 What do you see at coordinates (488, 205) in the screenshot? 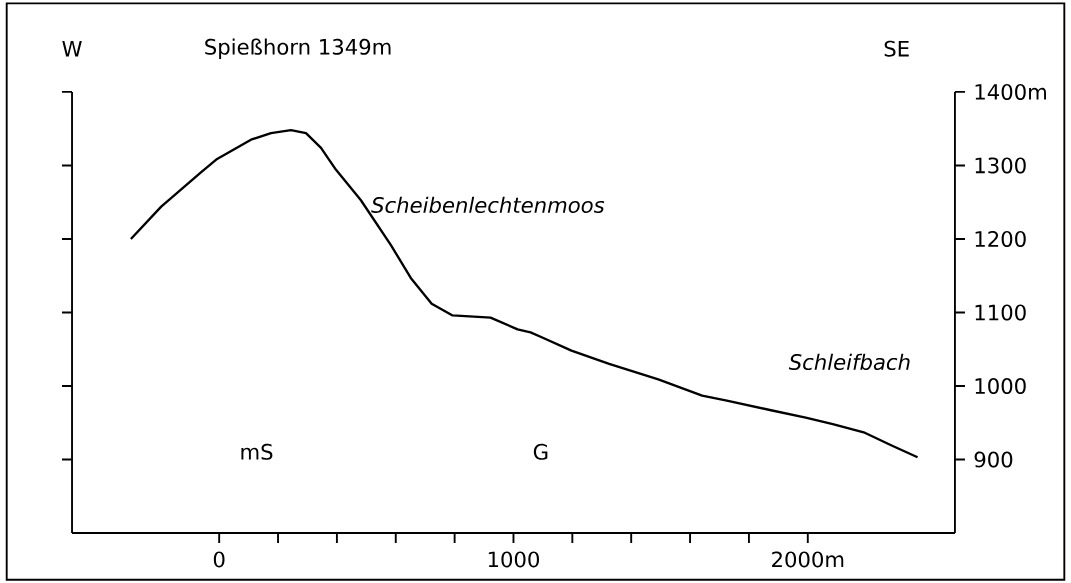
I see `annotation: Scheibenlechtenmoos` at bounding box center [488, 205].